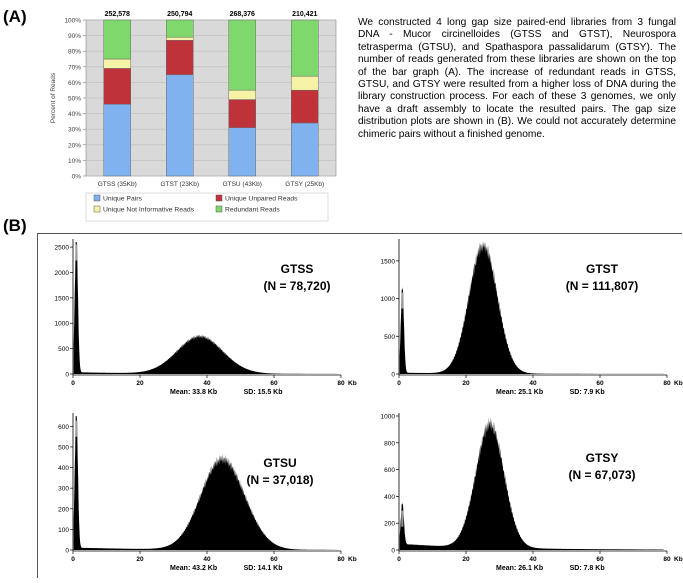 The image size is (683, 583). I want to click on sd-label: SD: 7.8 Kb, so click(587, 568).